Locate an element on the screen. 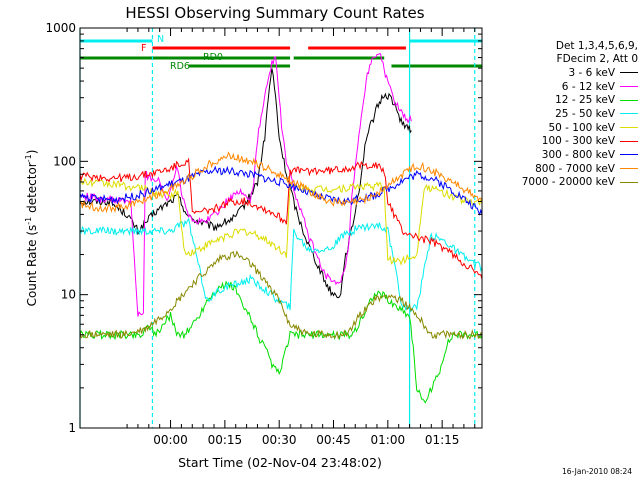 Image resolution: width=640 pixels, height=480 pixels. y-axis-label-end: ) is located at coordinates (32, 152).